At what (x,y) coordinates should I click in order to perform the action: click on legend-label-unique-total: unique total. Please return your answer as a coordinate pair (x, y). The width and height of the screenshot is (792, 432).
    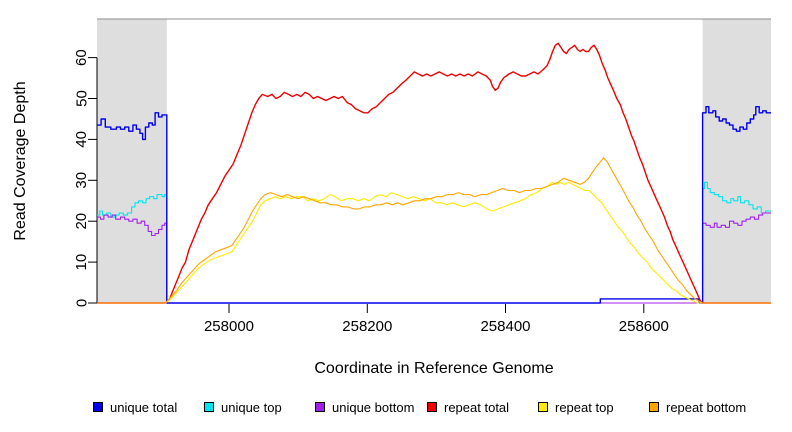
    Looking at the image, I should click on (144, 407).